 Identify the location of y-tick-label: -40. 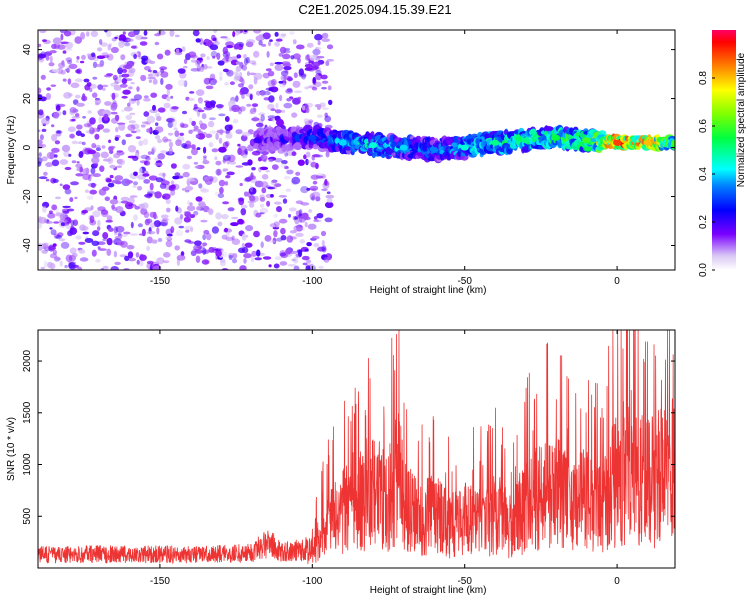
(27, 245).